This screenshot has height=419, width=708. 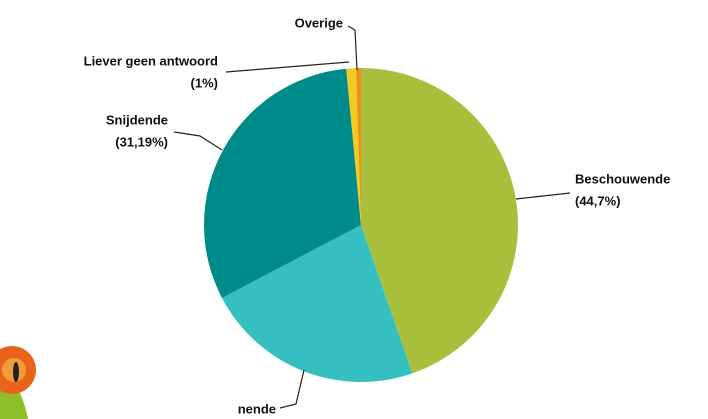 What do you see at coordinates (151, 60) in the screenshot?
I see `slice-label: Liever geen antwoord` at bounding box center [151, 60].